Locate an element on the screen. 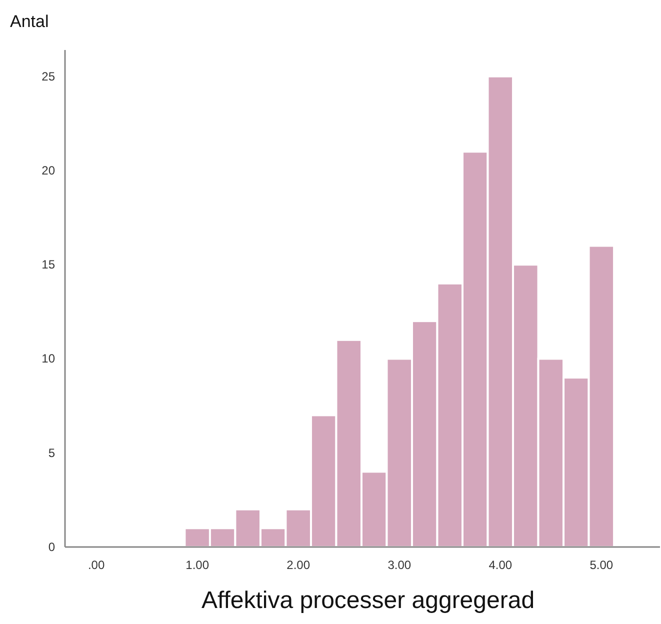 The image size is (661, 624). y-tick-label: 25 is located at coordinates (49, 76).